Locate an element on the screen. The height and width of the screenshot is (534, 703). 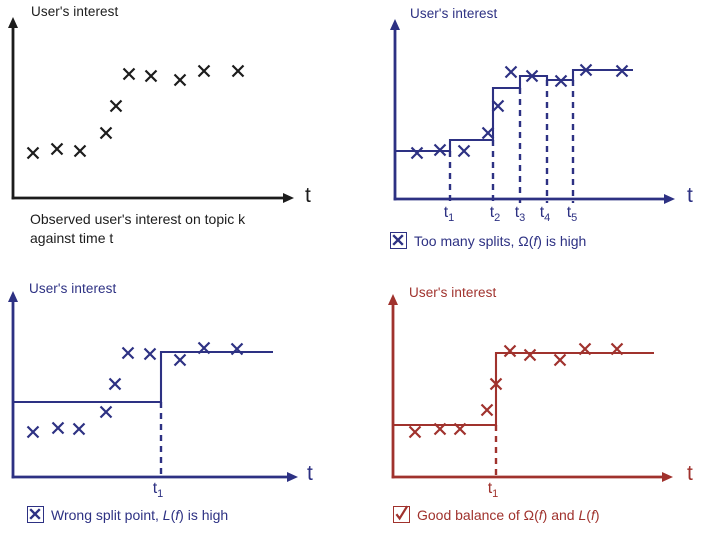
caption-line-2: against time t is located at coordinates (72, 238).